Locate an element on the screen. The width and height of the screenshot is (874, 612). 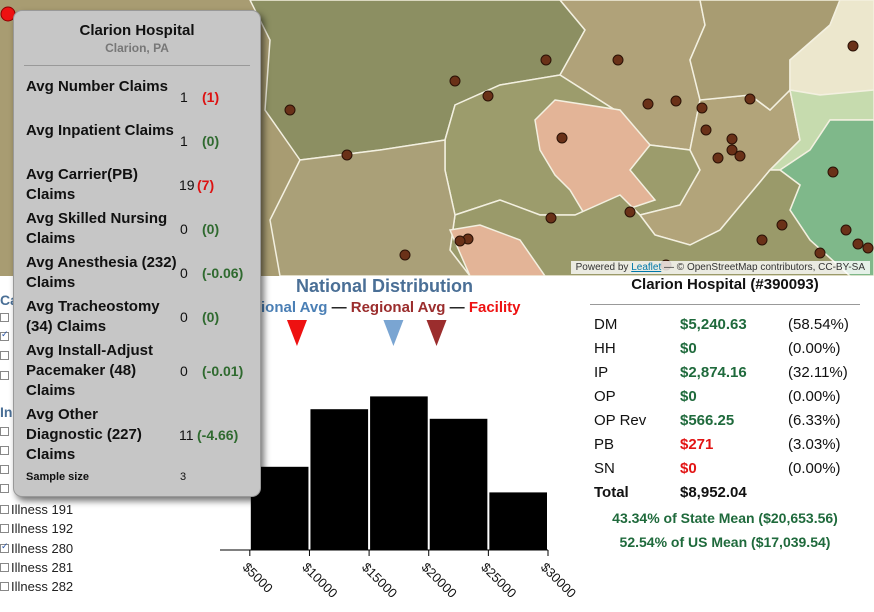
cost-total-label: Total is located at coordinates (611, 492).